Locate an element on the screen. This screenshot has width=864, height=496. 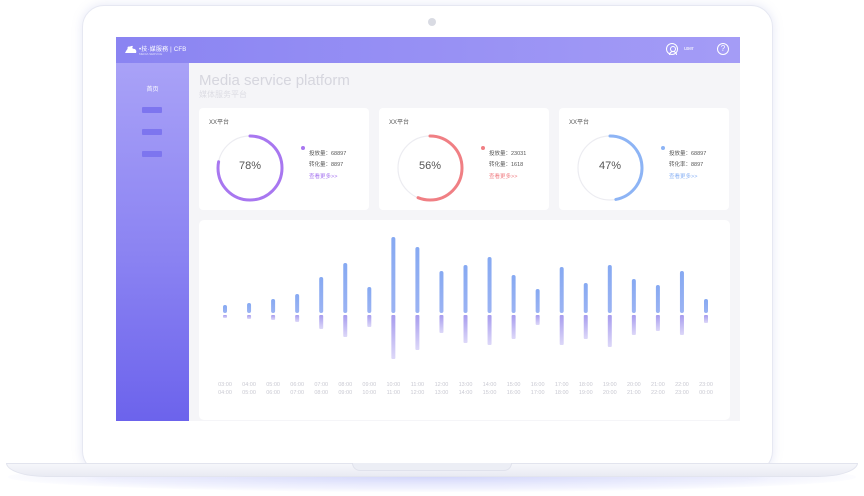
user-name: user is located at coordinates (689, 49).